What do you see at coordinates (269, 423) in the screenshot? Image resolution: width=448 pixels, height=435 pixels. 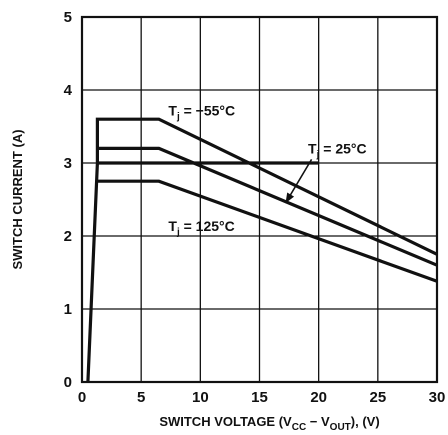 I see `x-axis-label: SWITCH VOLTAGE (VCC − VOUT), (V)` at bounding box center [269, 423].